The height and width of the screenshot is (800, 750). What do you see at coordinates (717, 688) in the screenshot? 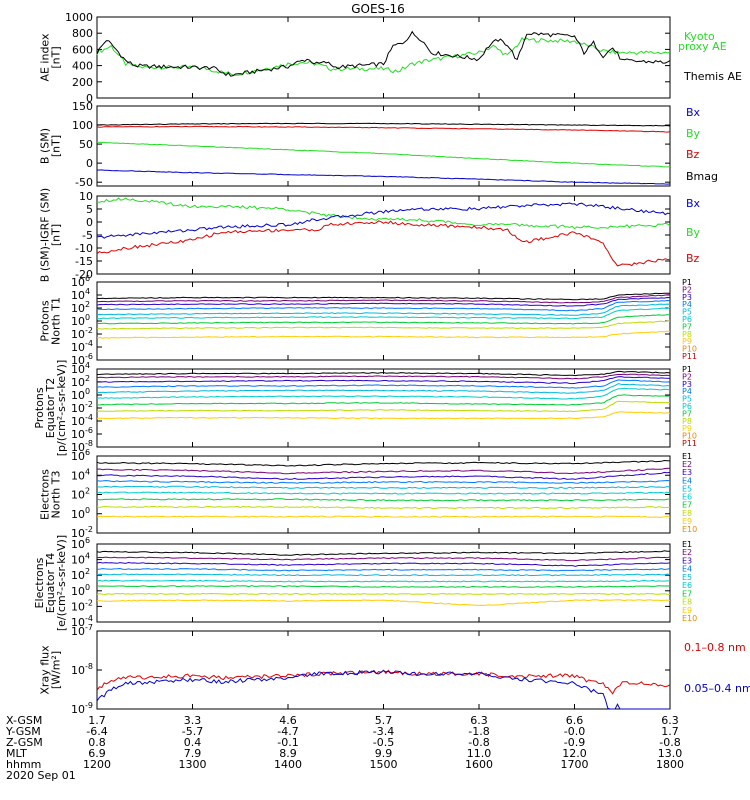
I see `legend-entry: 0.05–0.4 nm` at bounding box center [717, 688].